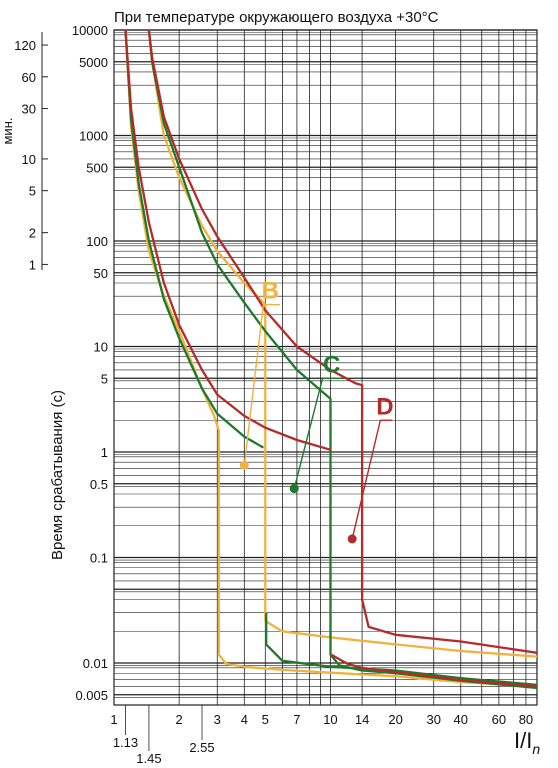 The width and height of the screenshot is (558, 768). Describe the element at coordinates (296, 719) in the screenshot. I see `x-tick-label: 7` at that location.